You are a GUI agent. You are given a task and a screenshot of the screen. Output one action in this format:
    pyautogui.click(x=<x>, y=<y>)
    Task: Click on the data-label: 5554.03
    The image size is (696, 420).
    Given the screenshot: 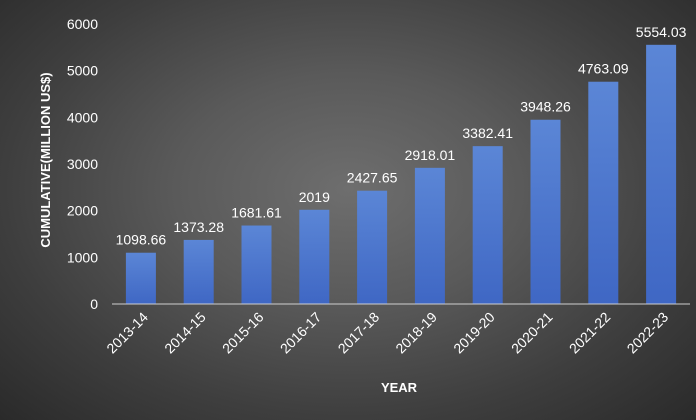 What is the action you would take?
    pyautogui.click(x=661, y=32)
    